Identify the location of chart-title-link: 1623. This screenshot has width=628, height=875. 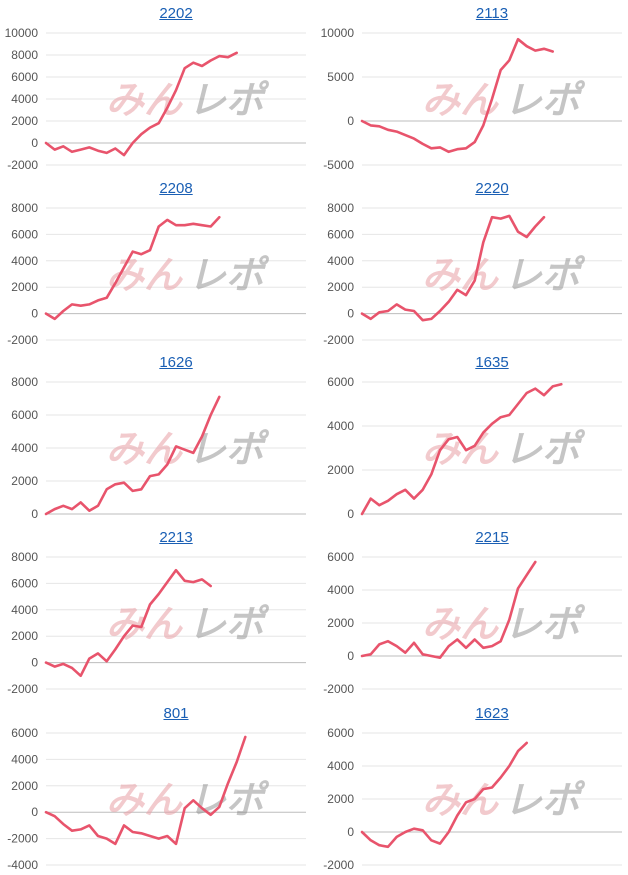
(492, 713).